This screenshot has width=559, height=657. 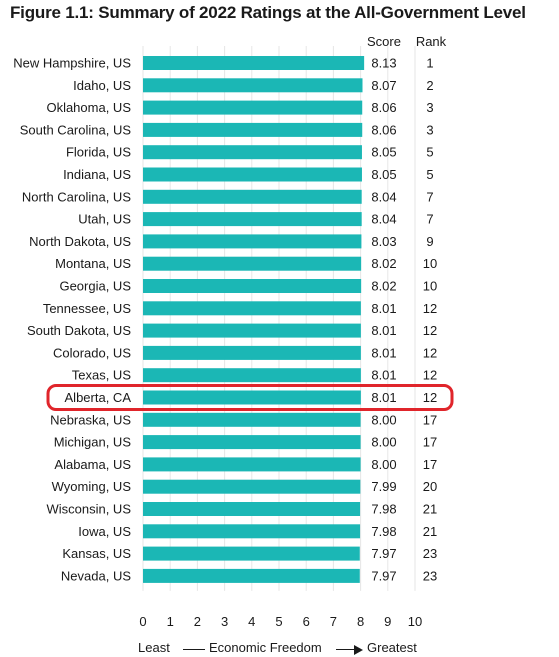 I want to click on score-header: Score, so click(x=384, y=41).